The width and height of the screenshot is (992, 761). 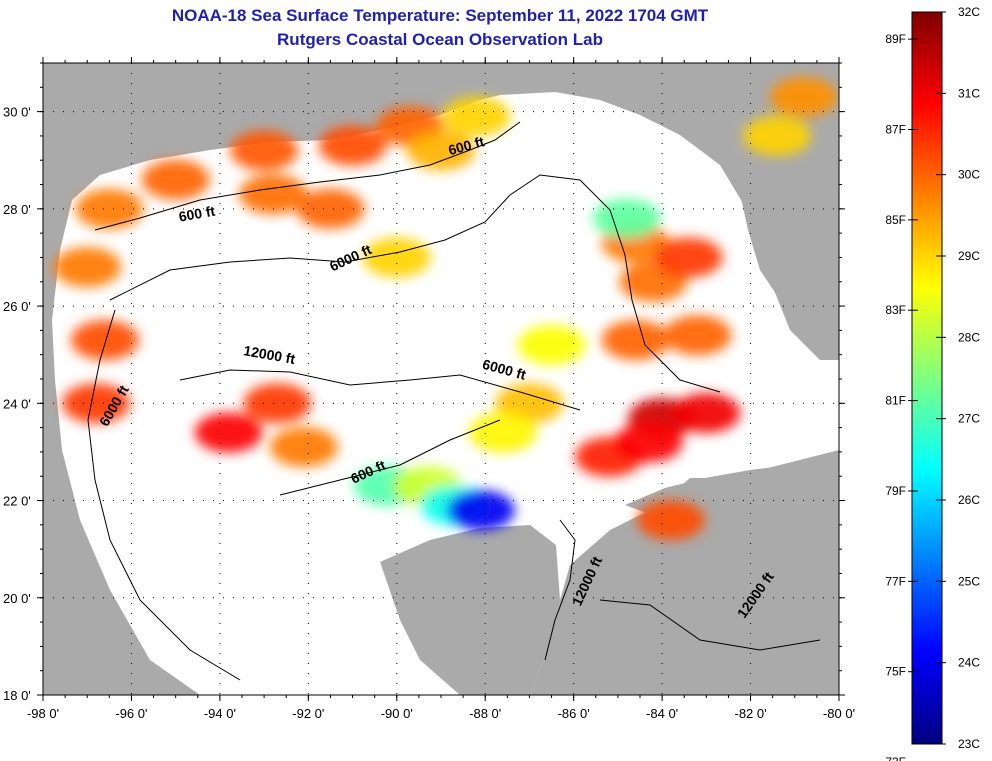 I want to click on contour-yucatan-channel, so click(x=560, y=590).